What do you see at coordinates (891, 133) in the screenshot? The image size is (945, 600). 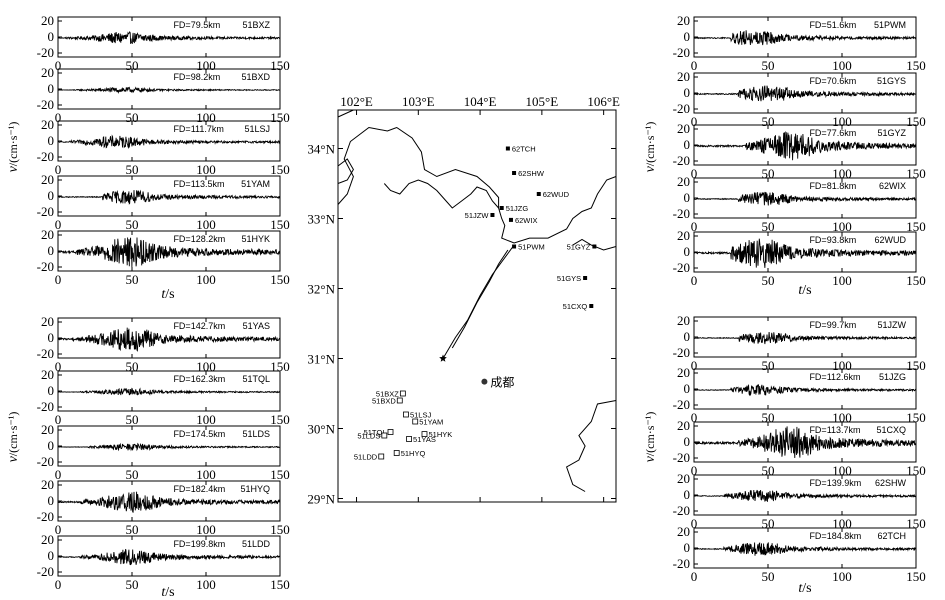 I see `station-label: 51GYZ` at bounding box center [891, 133].